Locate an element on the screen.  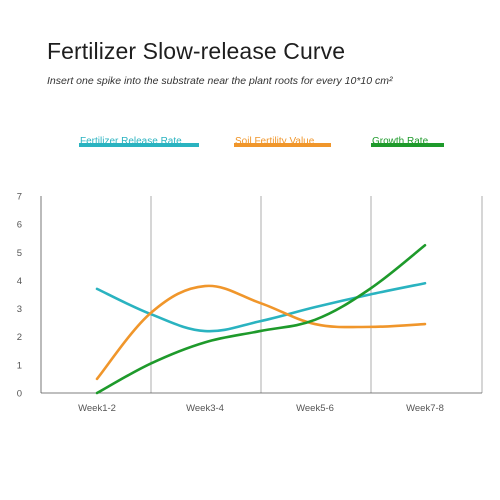
legend-label-release-rate: Fertilizer Release Rate is located at coordinates (131, 141).